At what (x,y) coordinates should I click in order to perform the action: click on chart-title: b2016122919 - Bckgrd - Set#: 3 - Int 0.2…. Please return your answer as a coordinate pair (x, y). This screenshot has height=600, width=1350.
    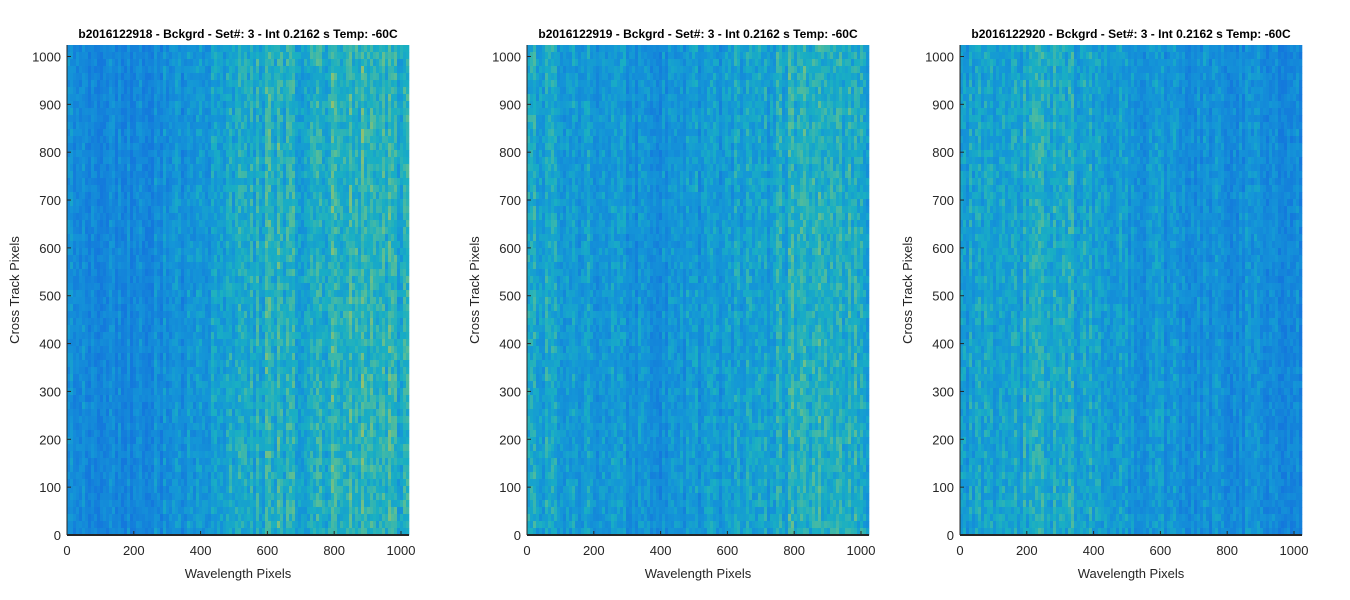
    Looking at the image, I should click on (698, 34).